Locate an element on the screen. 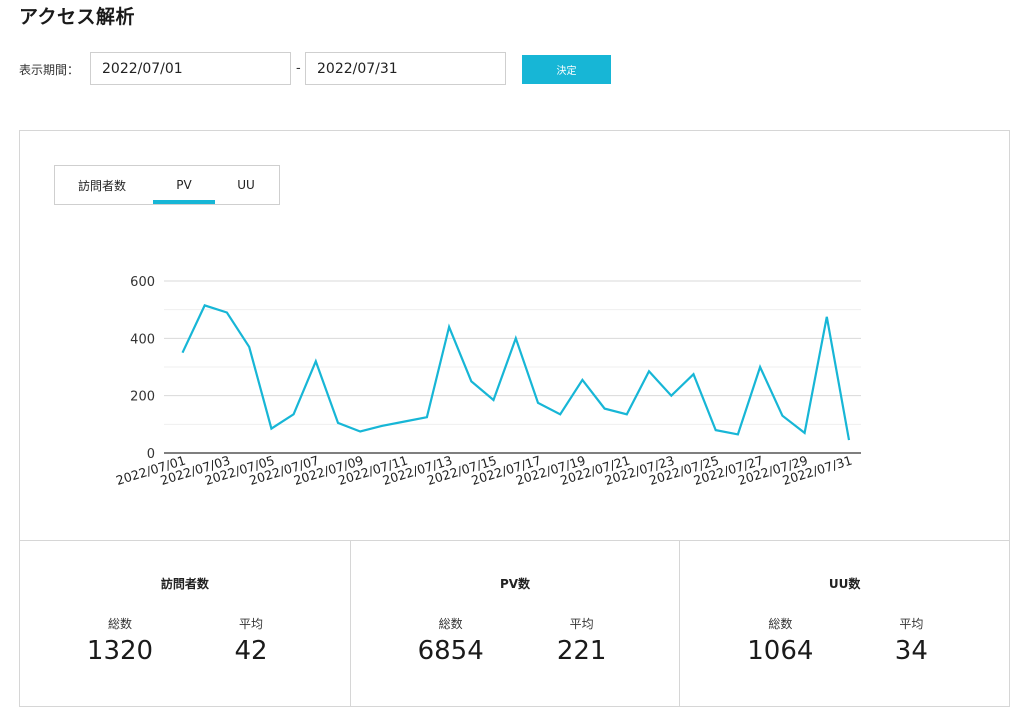 Image resolution: width=1024 pixels, height=715 pixels. y-tick-label: 600 is located at coordinates (142, 282).